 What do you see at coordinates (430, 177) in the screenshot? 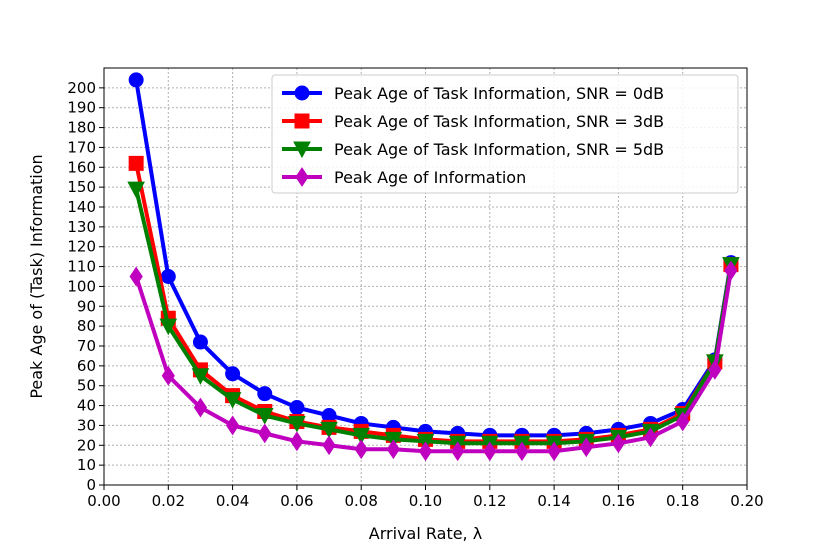
I see `legend-label: Peak Age of Information` at bounding box center [430, 177].